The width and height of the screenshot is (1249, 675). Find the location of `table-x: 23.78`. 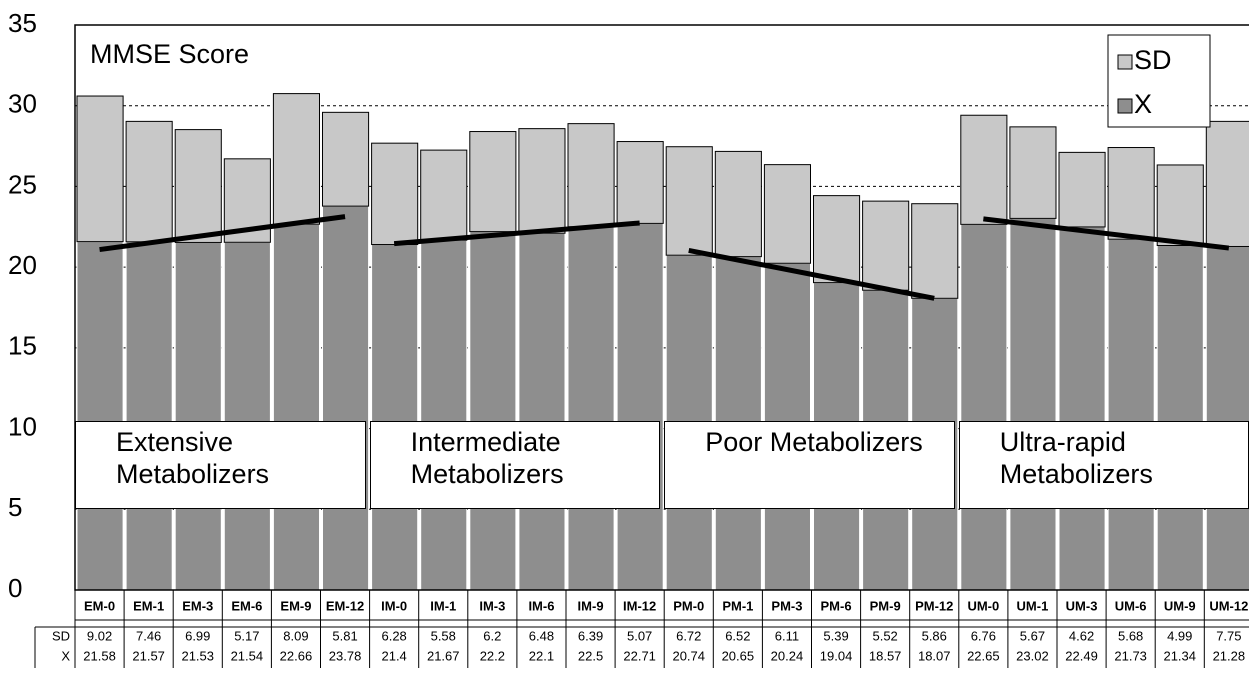

table-x: 23.78 is located at coordinates (345, 655).